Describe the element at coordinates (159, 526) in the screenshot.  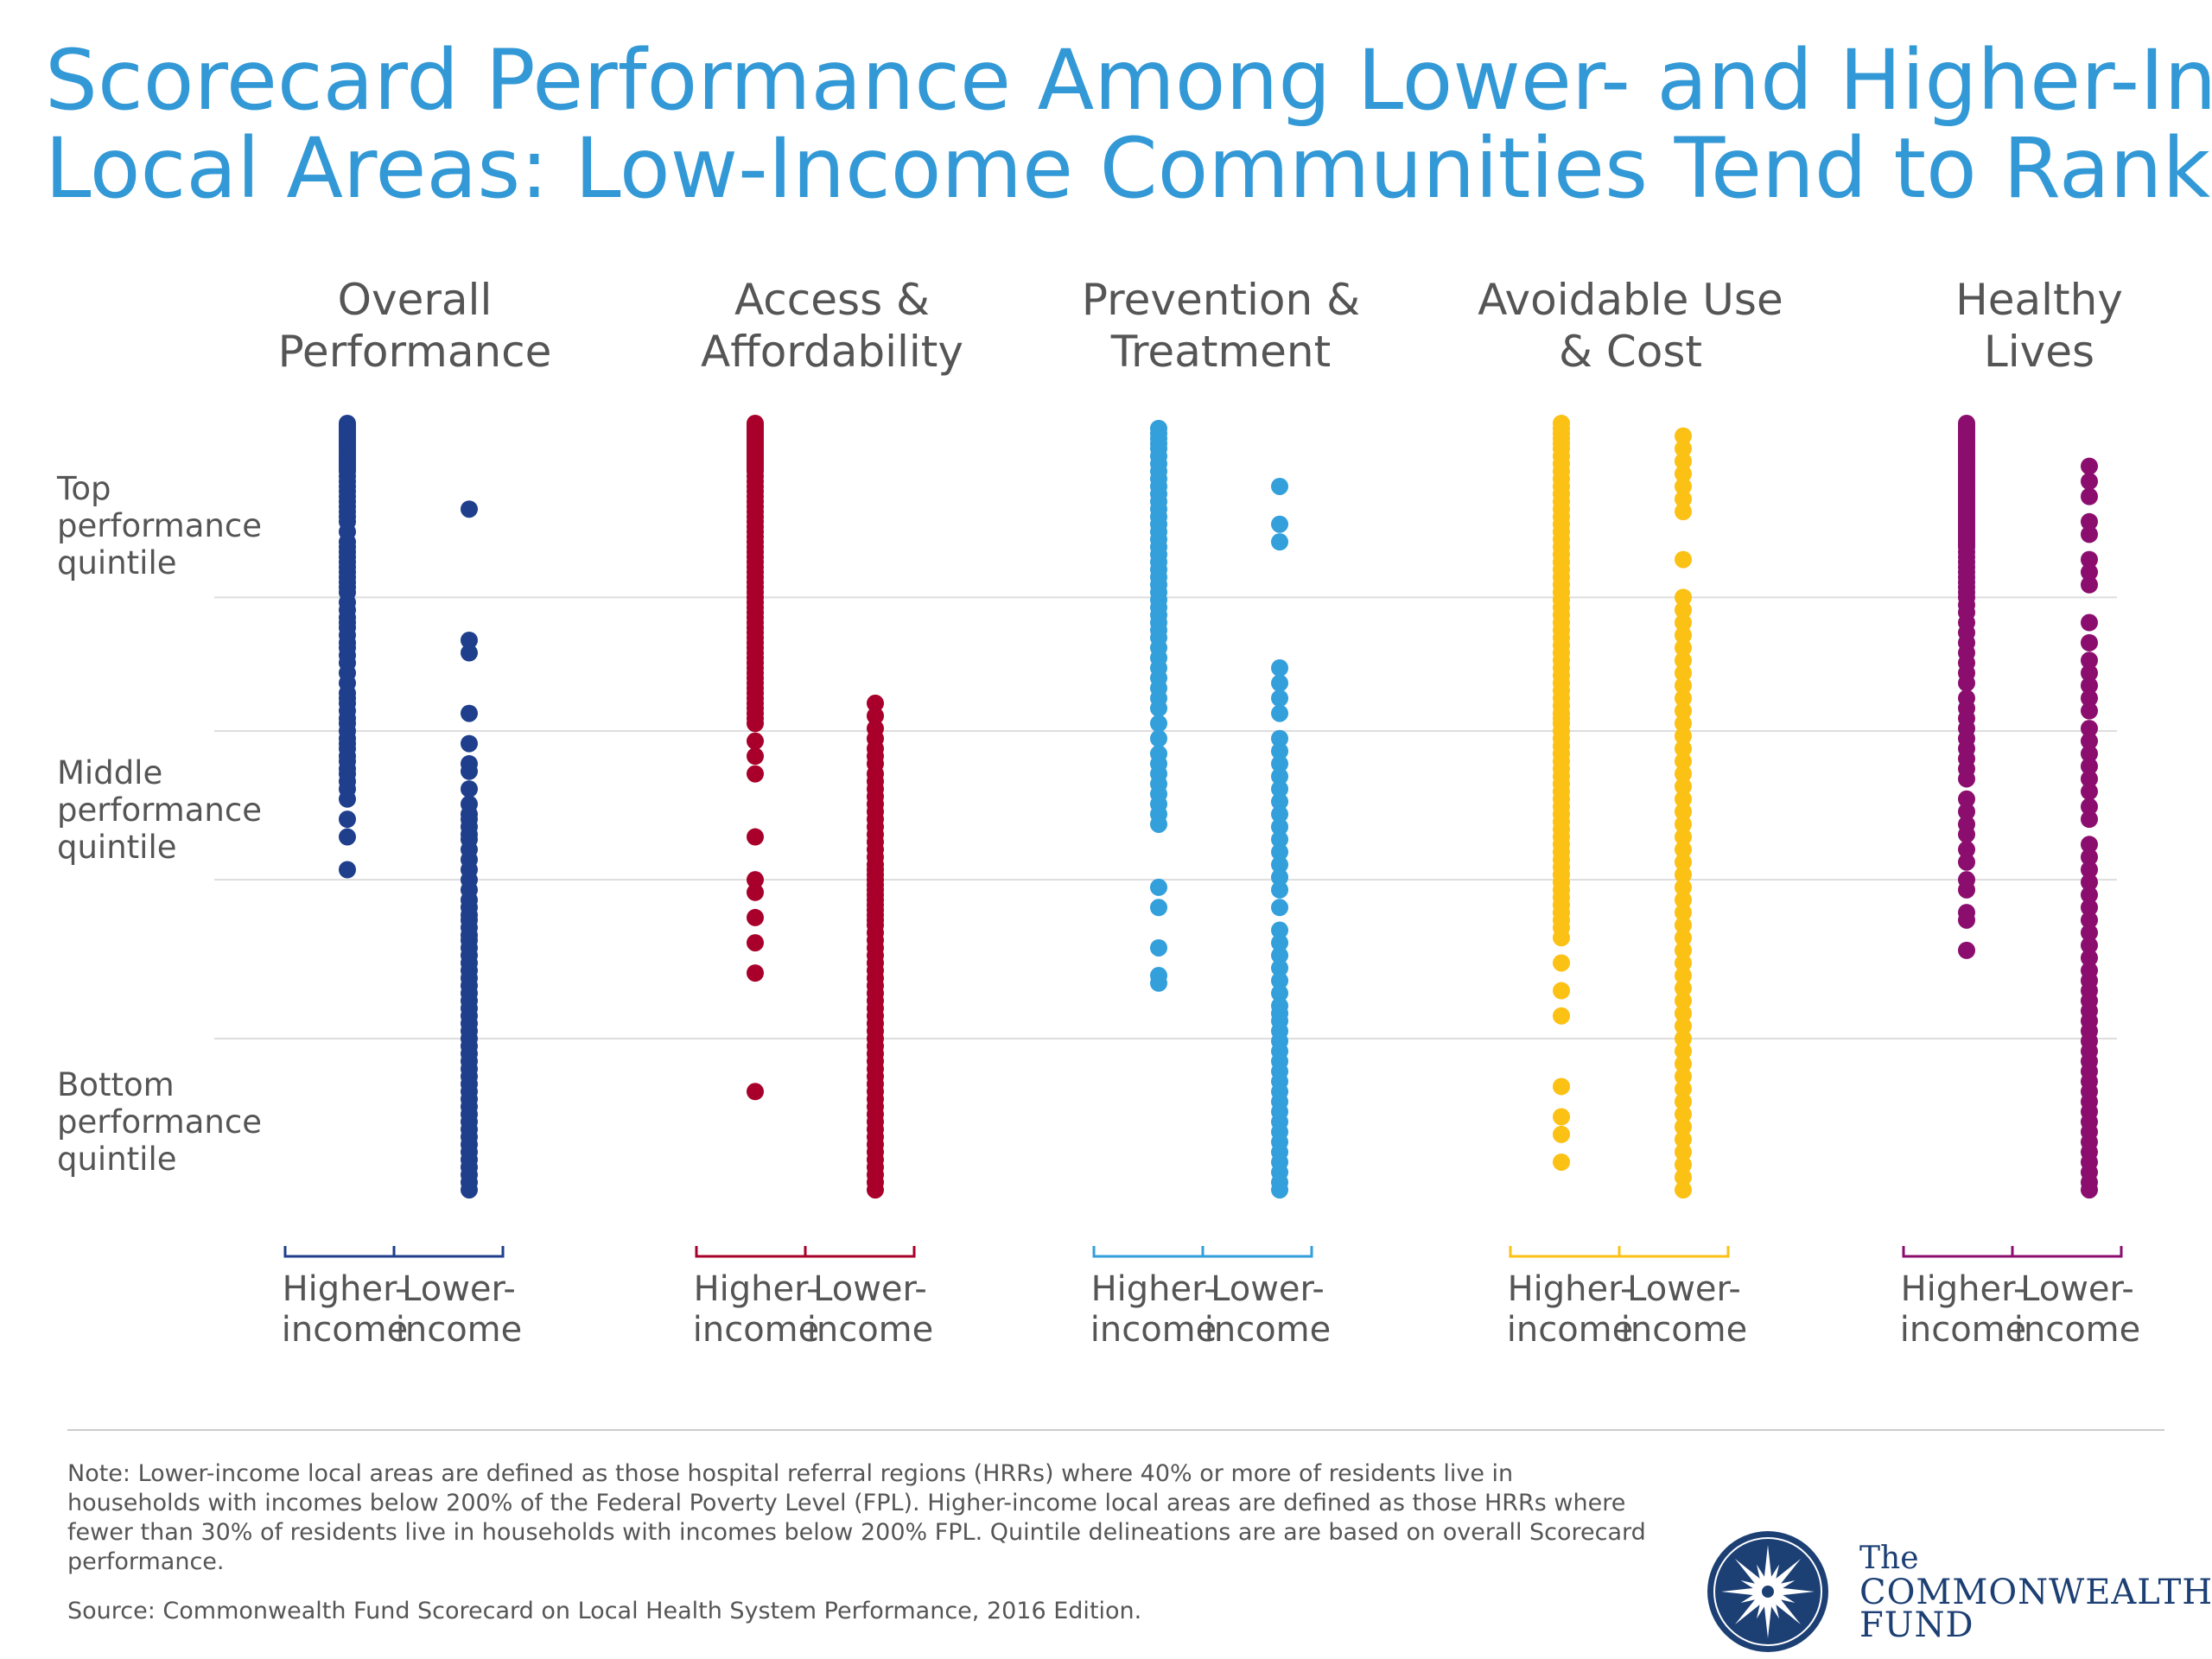
I see `row-label-top: Top performance quintile` at that location.